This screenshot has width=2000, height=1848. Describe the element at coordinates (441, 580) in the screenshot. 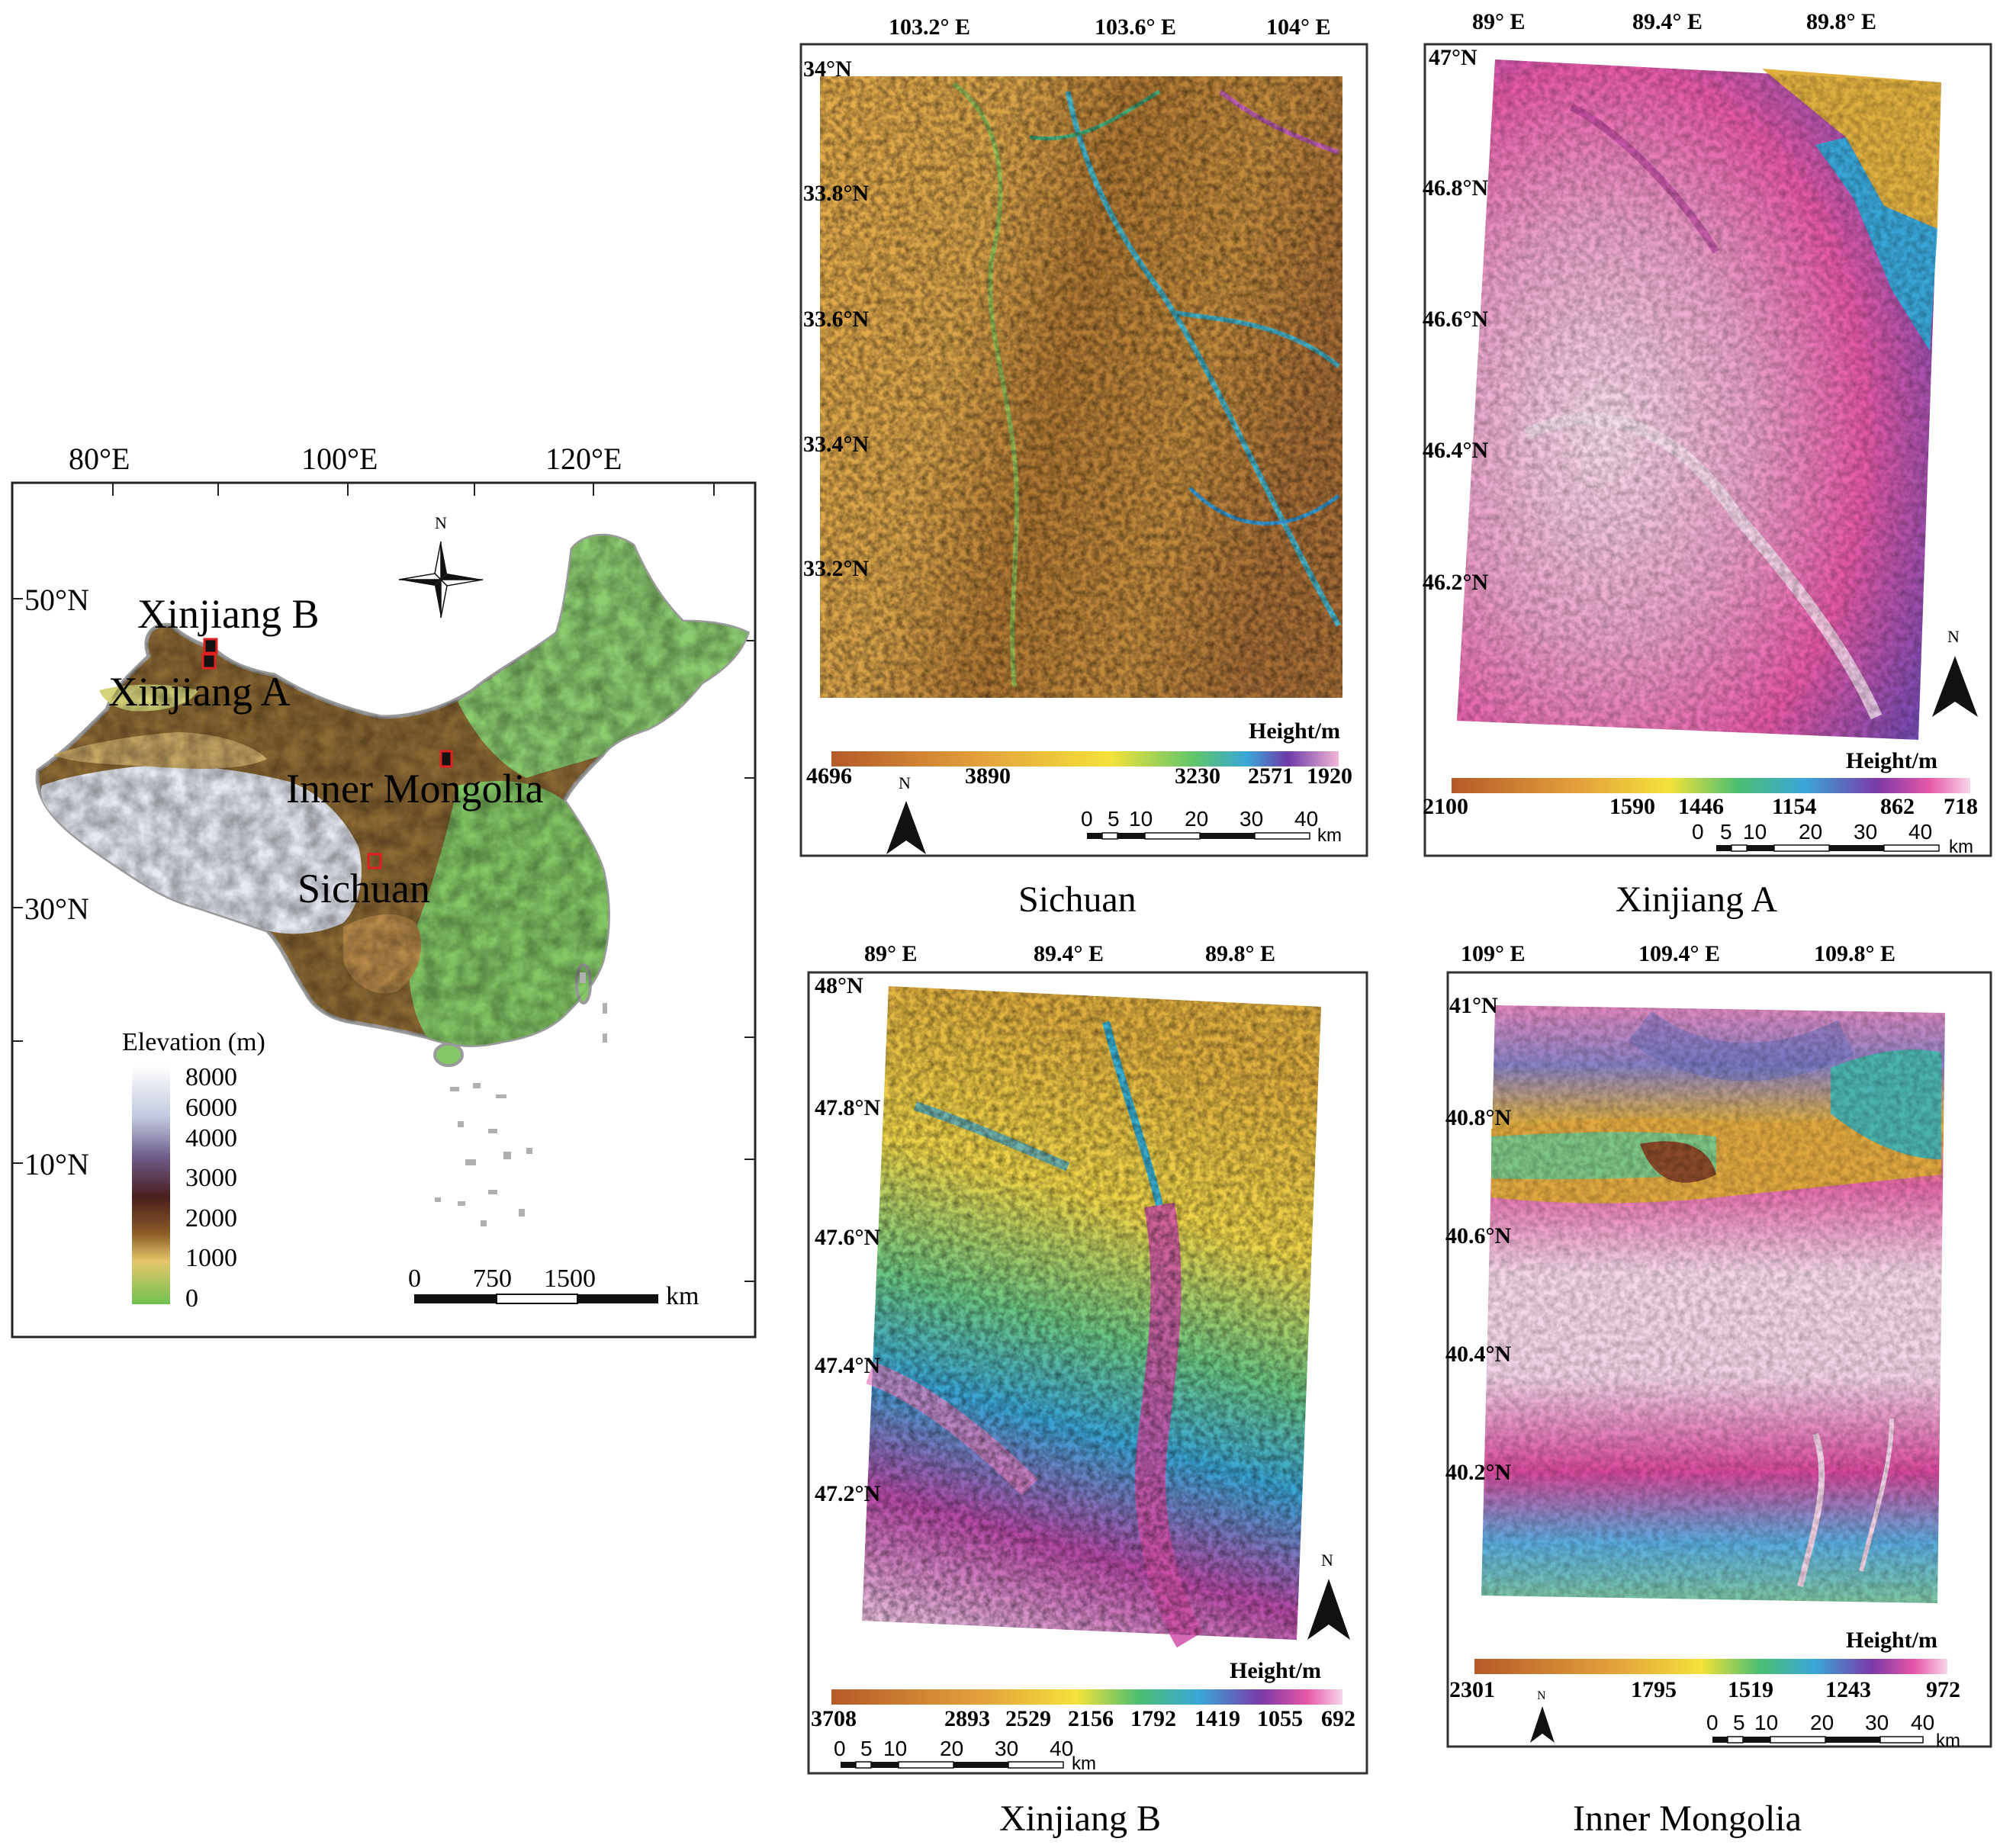

I see `compass-rose-icon` at that location.